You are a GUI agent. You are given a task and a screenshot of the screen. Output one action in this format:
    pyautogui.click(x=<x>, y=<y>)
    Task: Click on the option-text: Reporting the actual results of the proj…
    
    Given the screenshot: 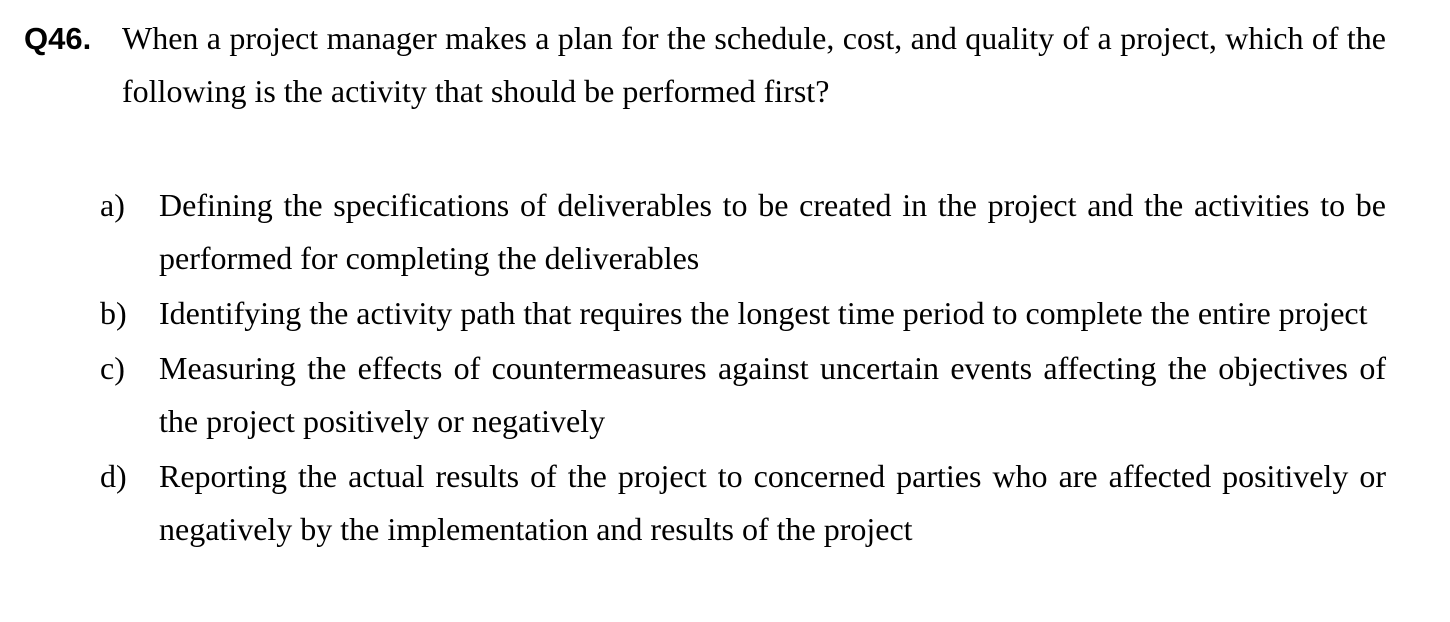 What is the action you would take?
    pyautogui.click(x=772, y=502)
    